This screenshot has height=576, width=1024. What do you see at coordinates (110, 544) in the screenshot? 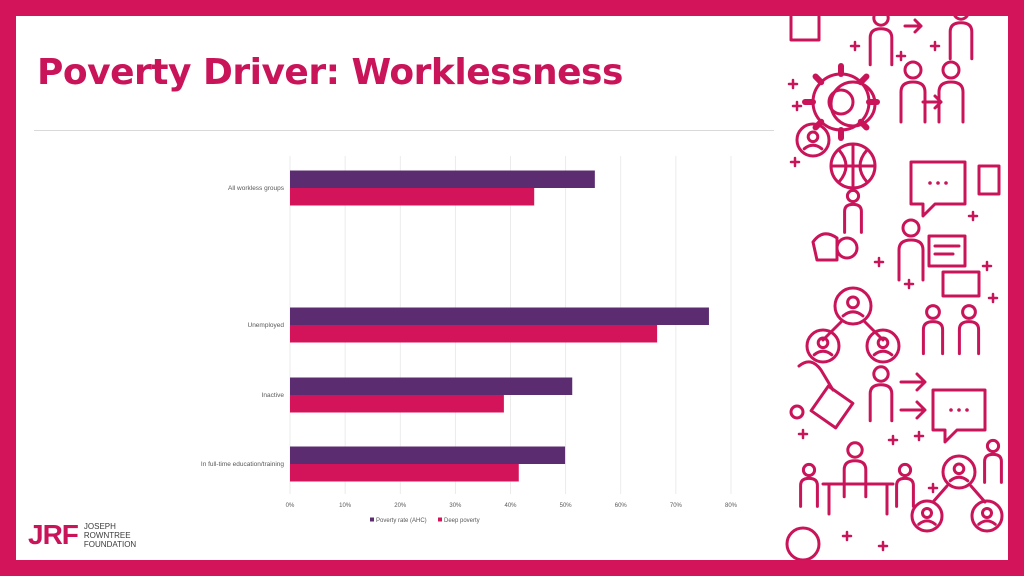
I see `logo-line-3: FOUNDATION` at bounding box center [110, 544].